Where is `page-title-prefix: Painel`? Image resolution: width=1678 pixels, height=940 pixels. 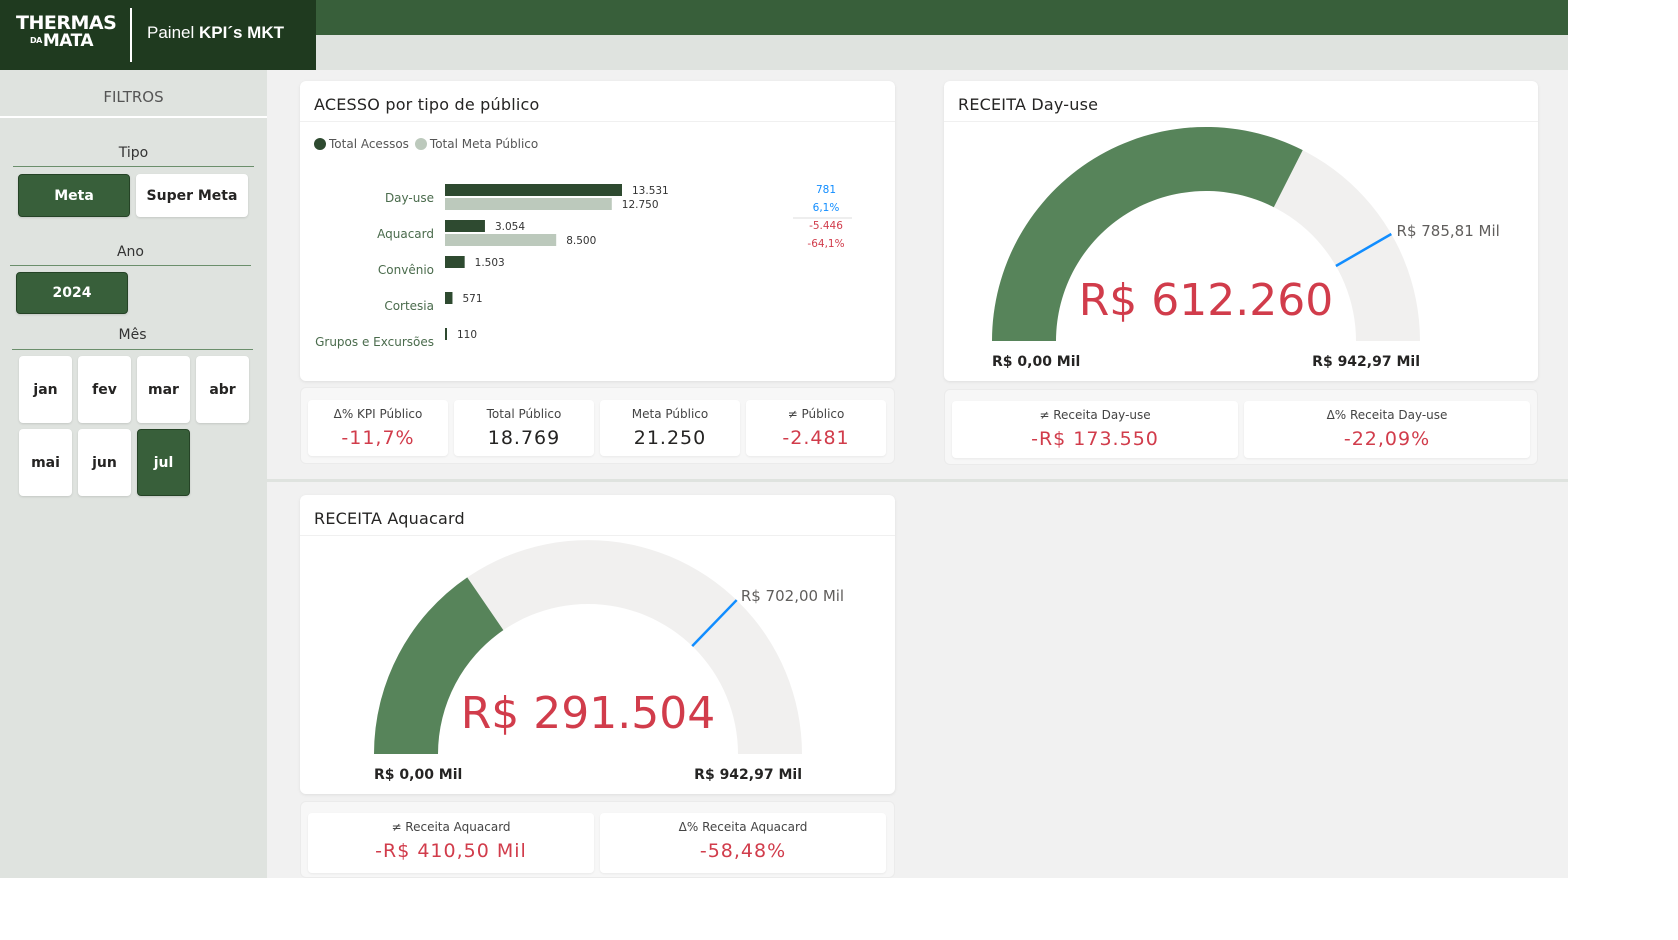 page-title-prefix: Painel is located at coordinates (171, 32).